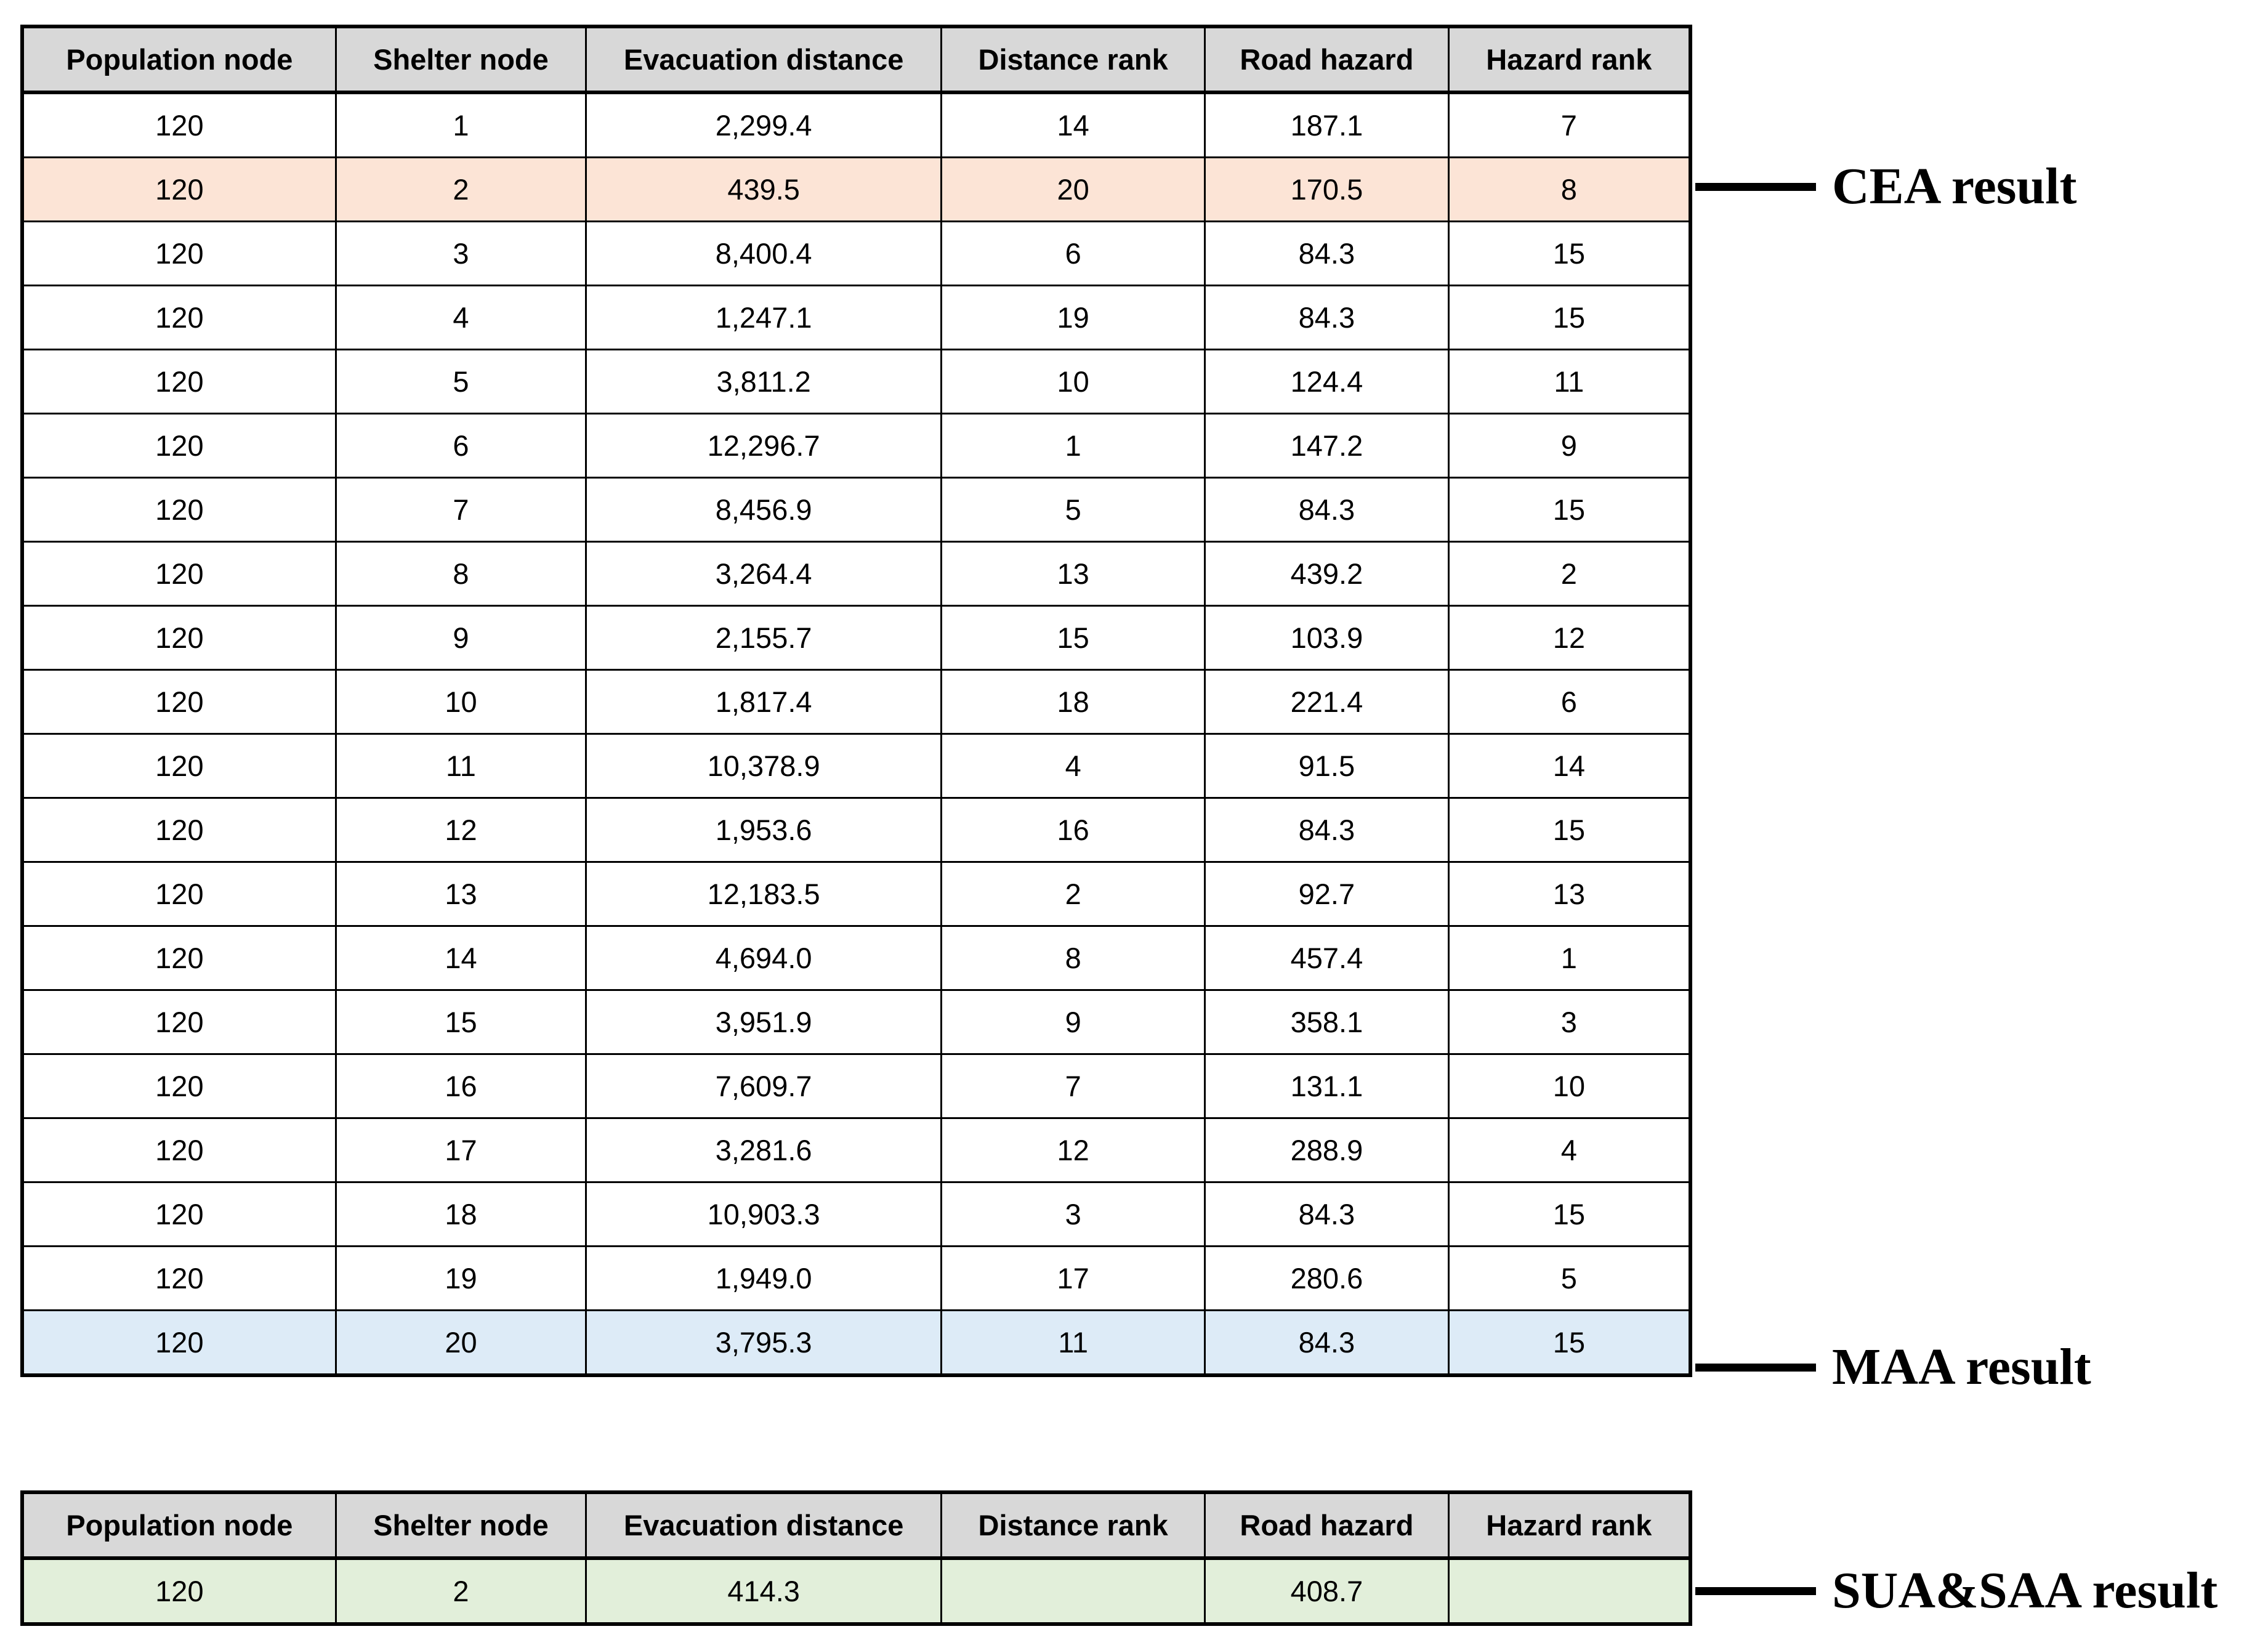 This screenshot has width=2268, height=1645. What do you see at coordinates (1327, 1278) in the screenshot?
I see `road-hazard-cell: 280.6` at bounding box center [1327, 1278].